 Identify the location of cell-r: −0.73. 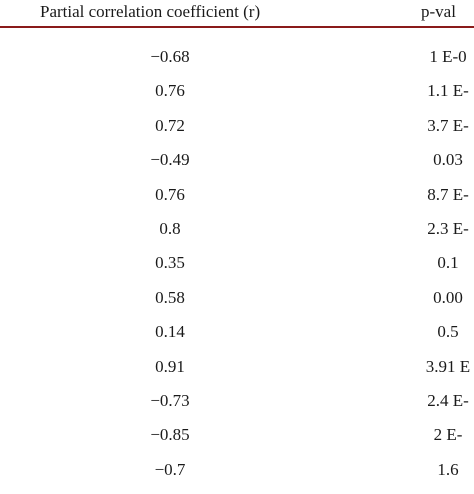
(170, 400).